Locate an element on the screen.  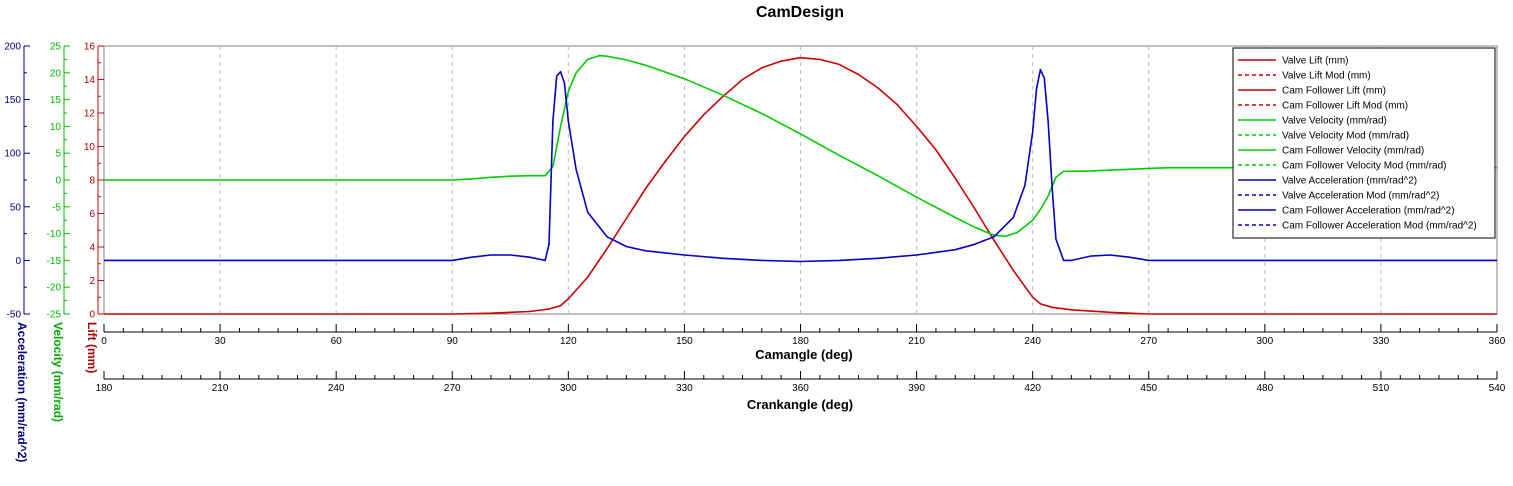
legend-label: Valve Velocity (mm/rad) is located at coordinates (1334, 121).